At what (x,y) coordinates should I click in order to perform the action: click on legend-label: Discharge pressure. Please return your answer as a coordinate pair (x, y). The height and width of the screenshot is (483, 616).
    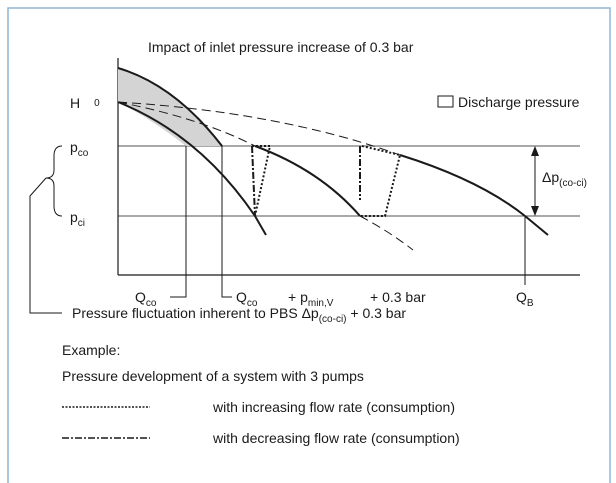
    Looking at the image, I should click on (519, 102).